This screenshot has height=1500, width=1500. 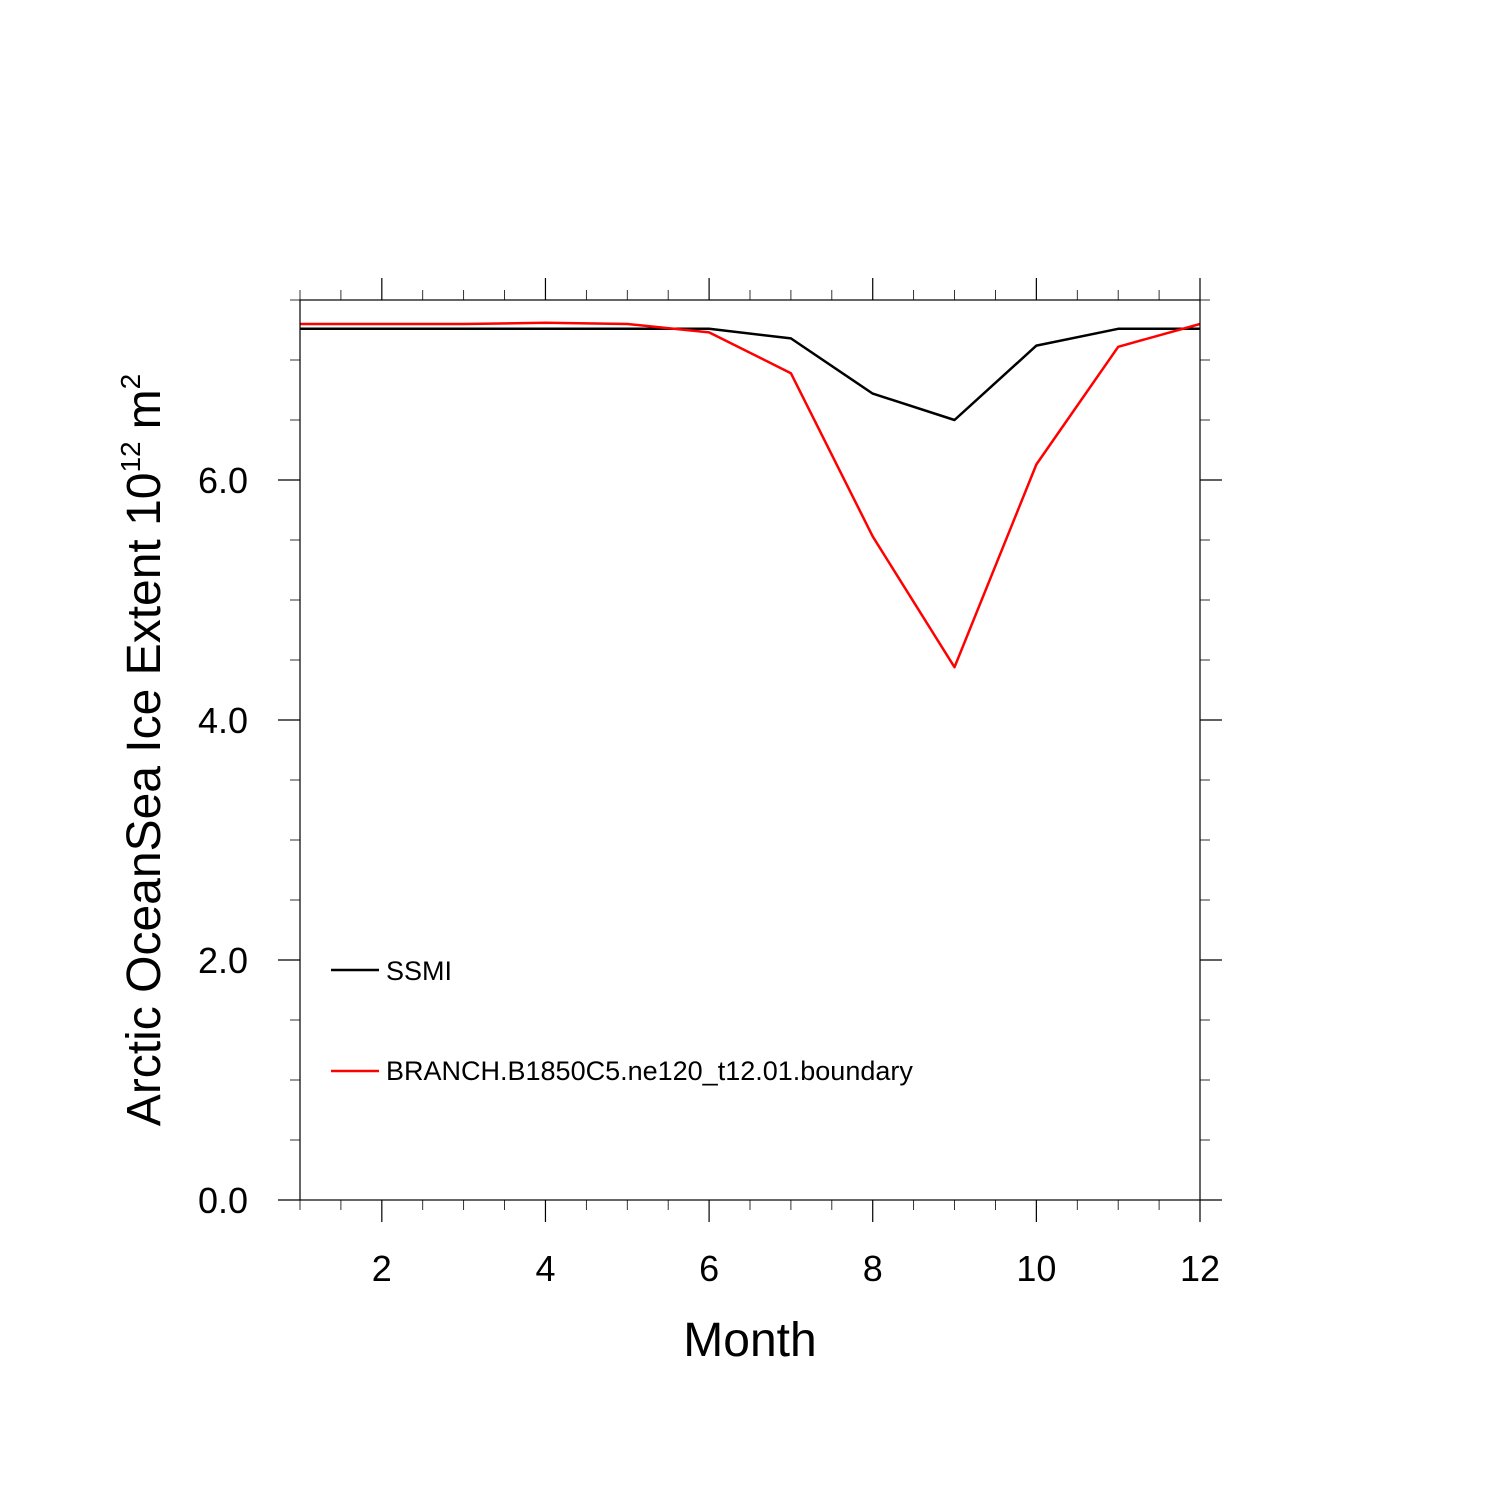 What do you see at coordinates (649, 1071) in the screenshot?
I see `legend-label-branch: BRANCH.B1850C5.ne120_t12.01.boundary` at bounding box center [649, 1071].